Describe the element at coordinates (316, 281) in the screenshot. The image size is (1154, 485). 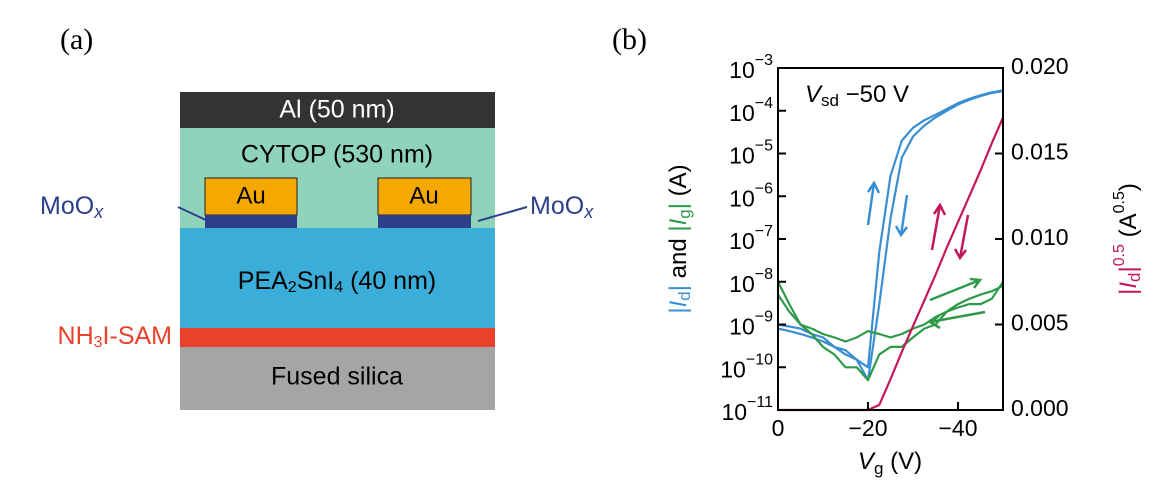
I see `text-part: SnI` at that location.